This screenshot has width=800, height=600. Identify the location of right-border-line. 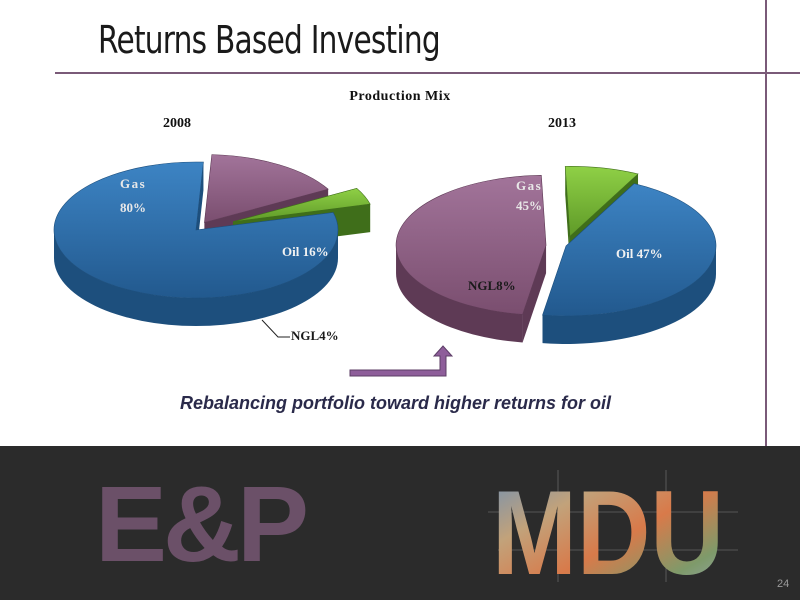
(766, 300).